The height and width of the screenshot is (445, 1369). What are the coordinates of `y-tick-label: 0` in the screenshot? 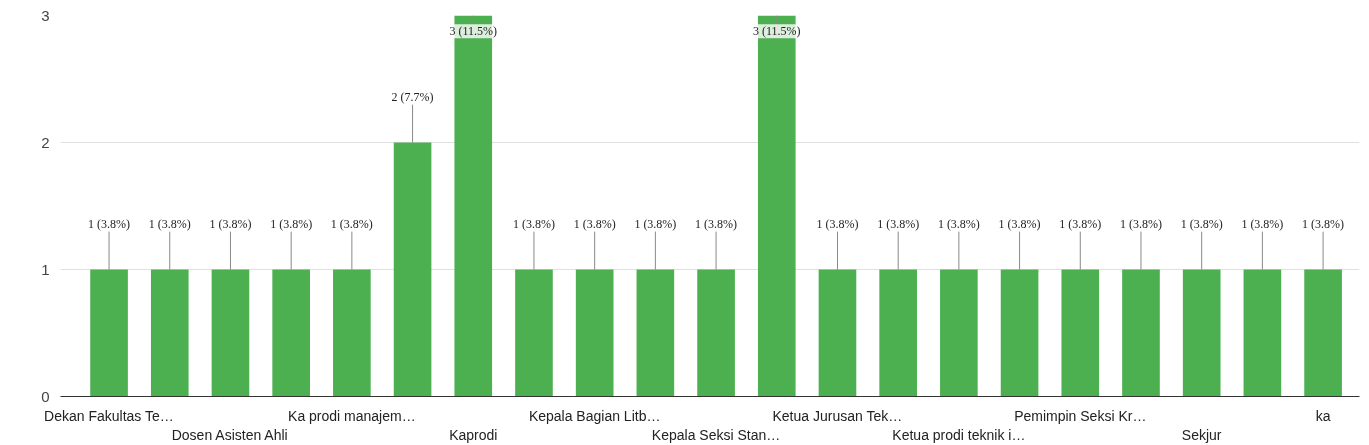 It's located at (45, 396).